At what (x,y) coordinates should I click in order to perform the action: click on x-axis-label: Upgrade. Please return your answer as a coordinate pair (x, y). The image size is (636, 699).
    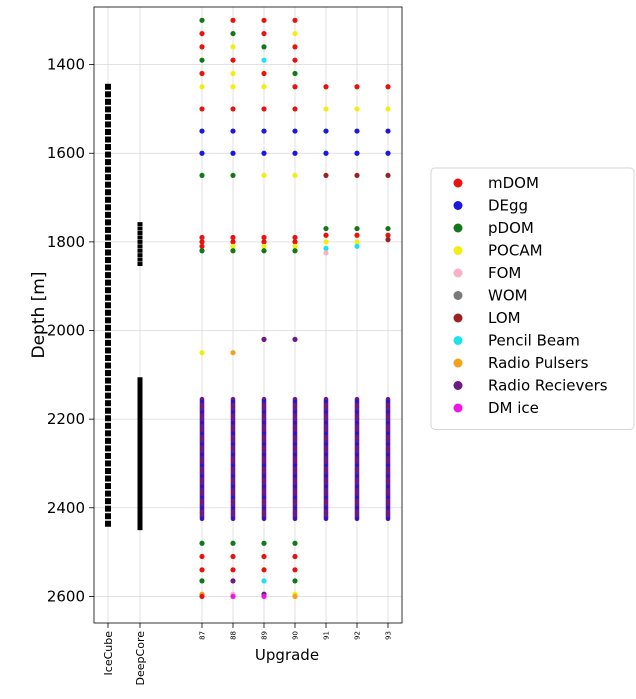
    Looking at the image, I should click on (287, 655).